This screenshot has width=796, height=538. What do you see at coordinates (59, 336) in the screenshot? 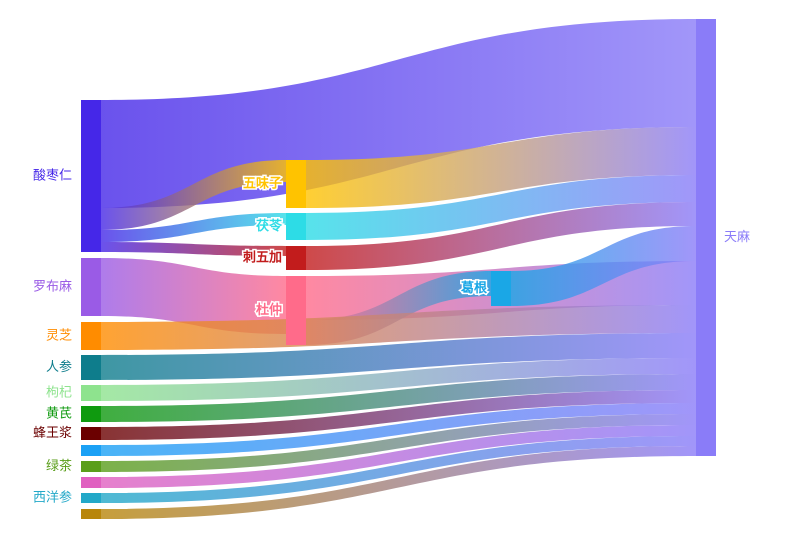
I see `node-label: 灵芝` at bounding box center [59, 336].